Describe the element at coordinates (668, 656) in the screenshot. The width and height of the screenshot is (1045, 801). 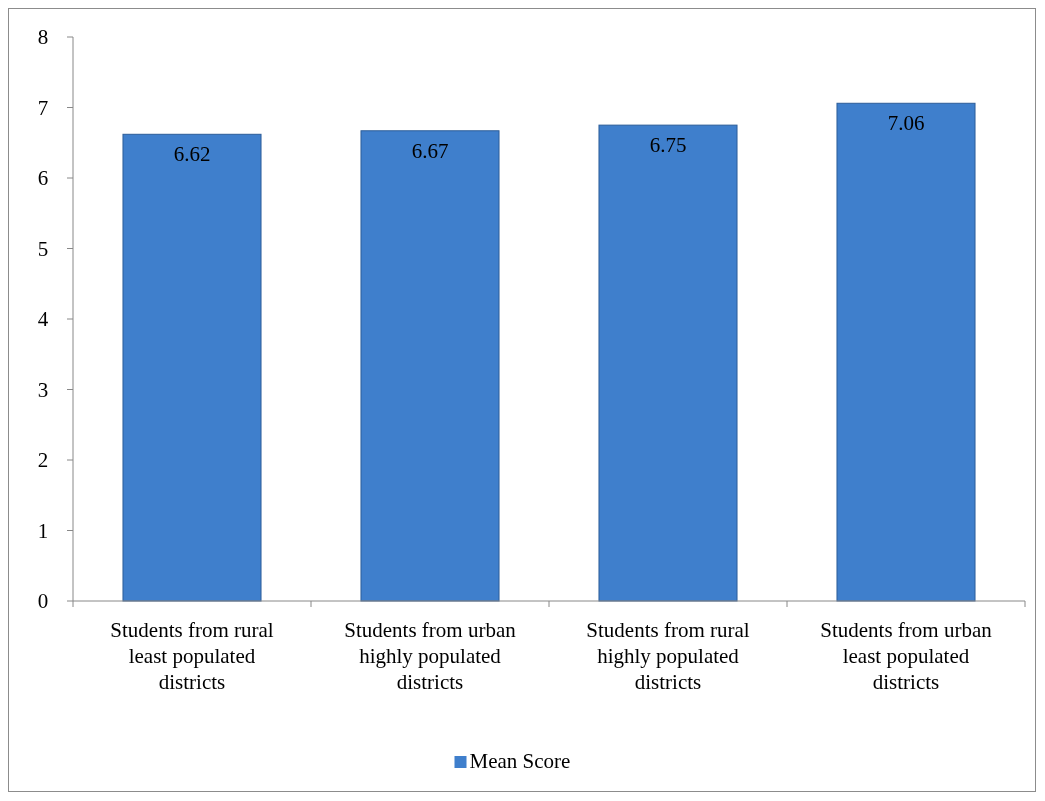
I see `x-tick-label: Students from rural highly populated districts` at that location.